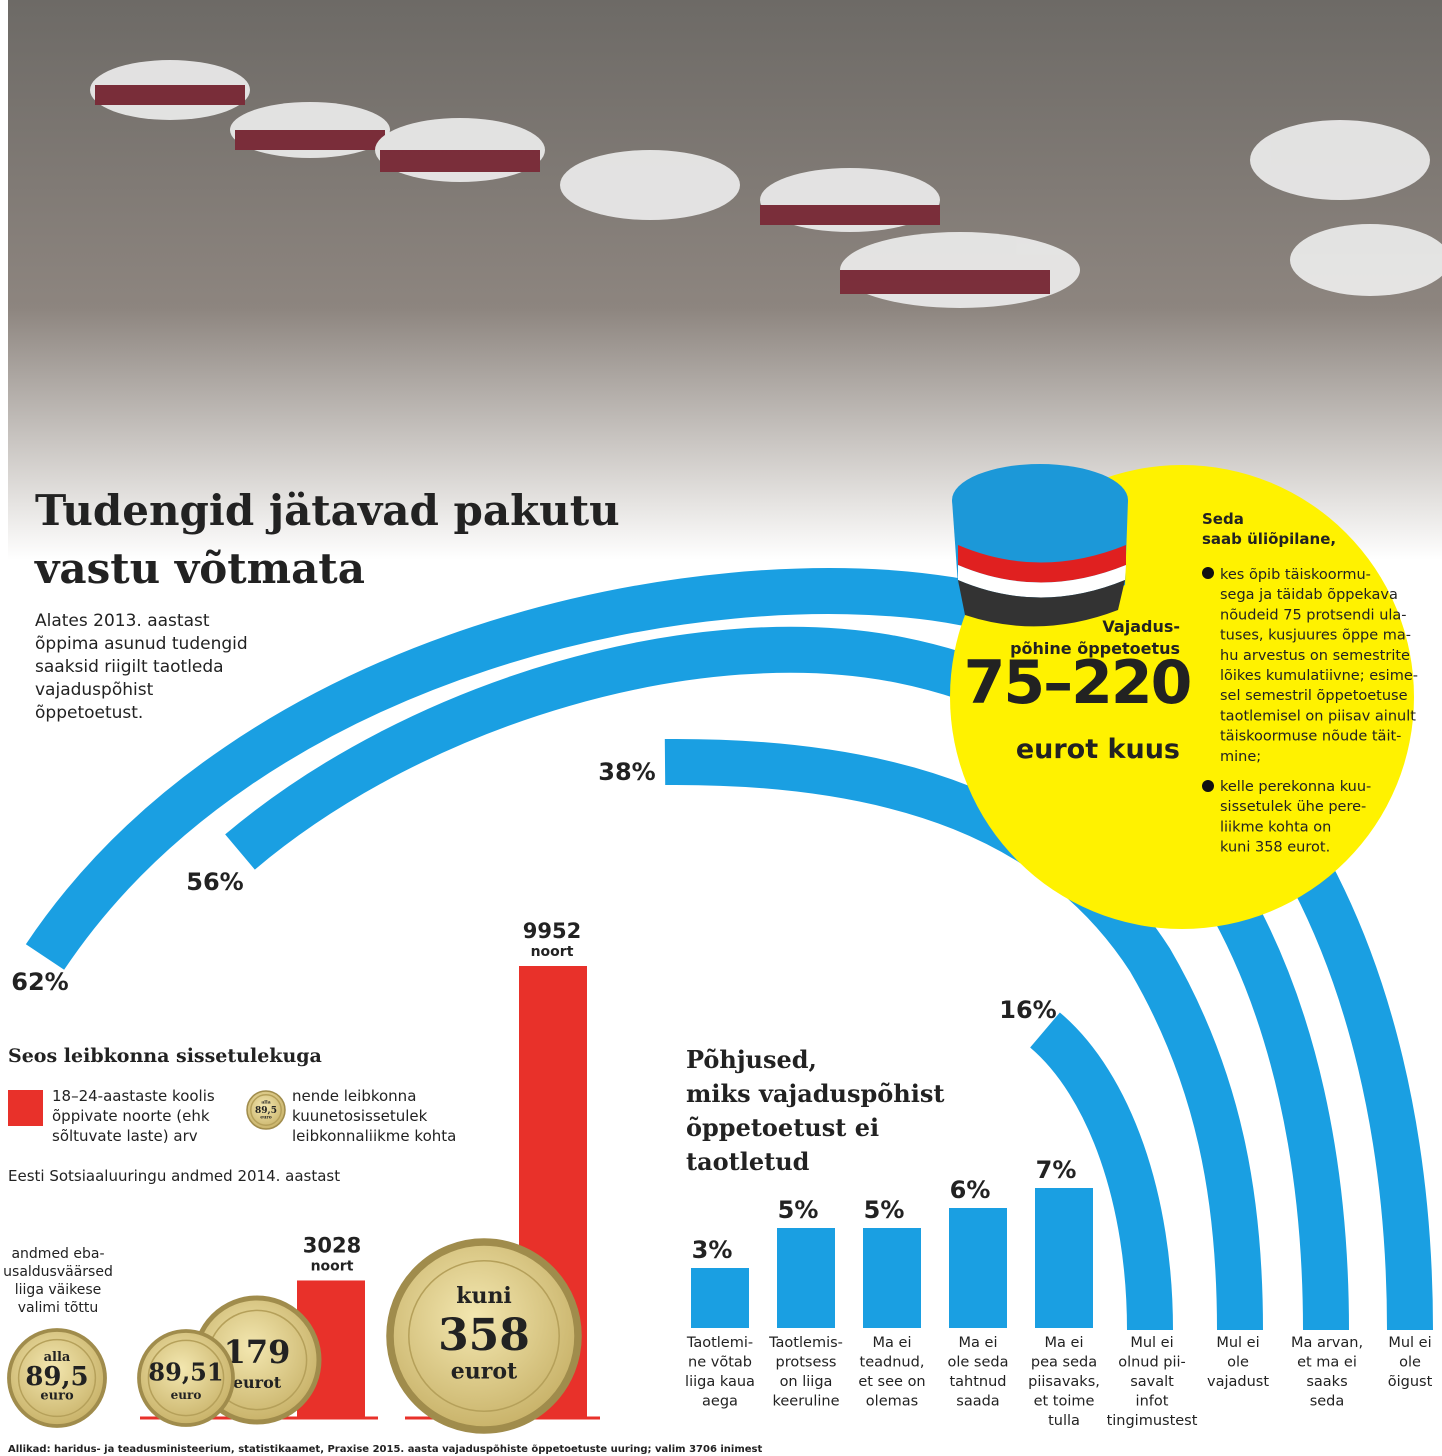 This screenshot has height=1456, width=1442. What do you see at coordinates (1152, 1402) in the screenshot?
I see `reason-label: infot` at bounding box center [1152, 1402].